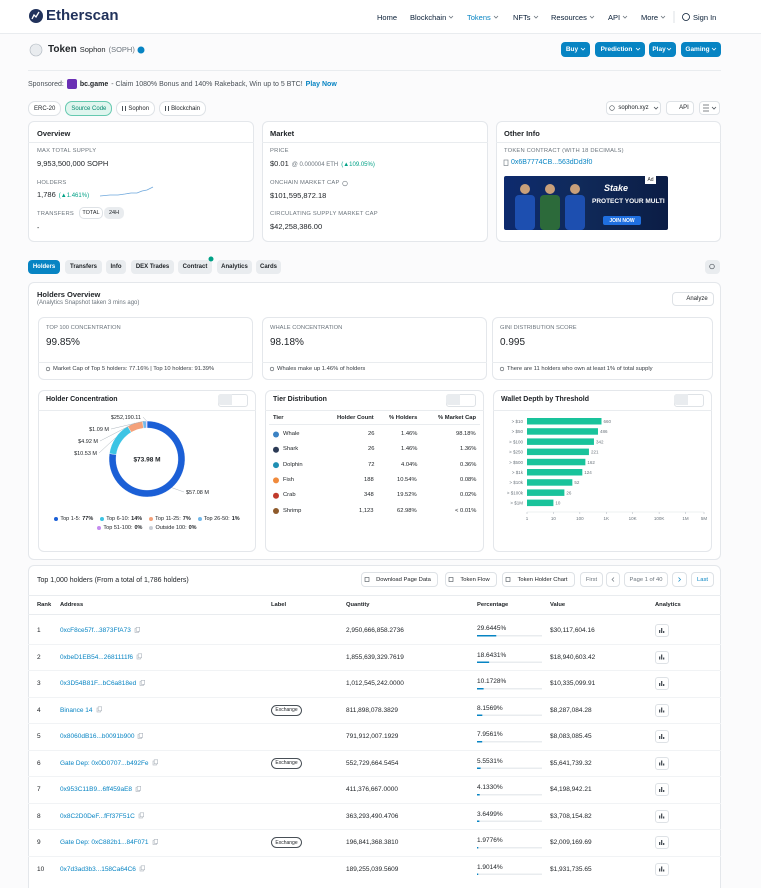 The height and width of the screenshot is (888, 761). What do you see at coordinates (91, 213) in the screenshot?
I see `transfer-tab: TOTAL` at bounding box center [91, 213].